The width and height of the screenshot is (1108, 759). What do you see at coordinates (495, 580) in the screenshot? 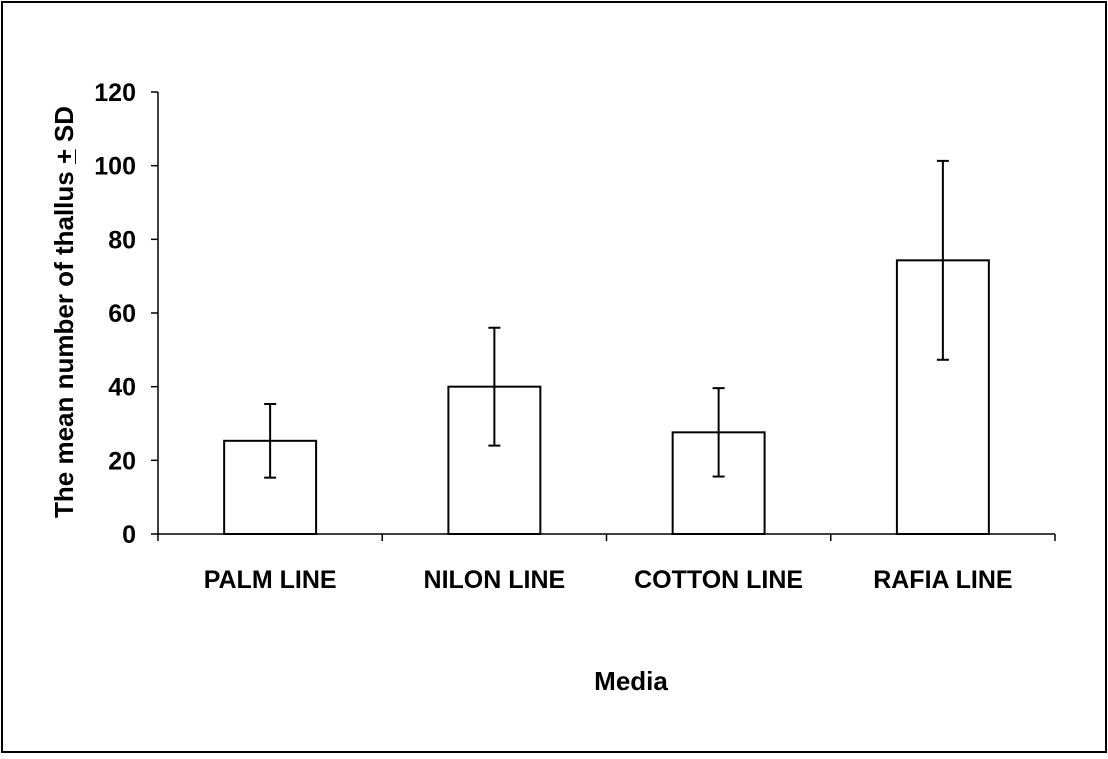
I see `x-tick-label: NILON LINE` at bounding box center [495, 580].